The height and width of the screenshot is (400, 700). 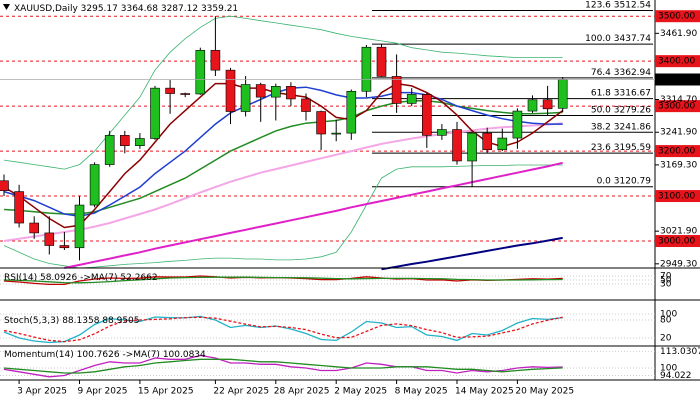 What do you see at coordinates (666, 285) in the screenshot?
I see `indicator-tick-label: 30` at bounding box center [666, 285].